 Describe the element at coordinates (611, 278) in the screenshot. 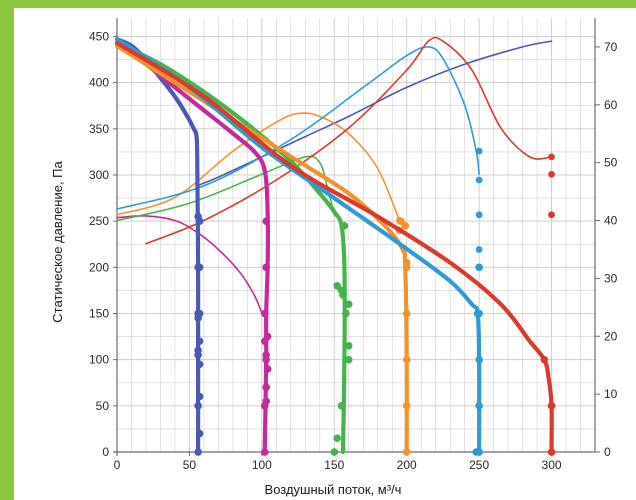

I see `y2-tick-label: 30` at that location.